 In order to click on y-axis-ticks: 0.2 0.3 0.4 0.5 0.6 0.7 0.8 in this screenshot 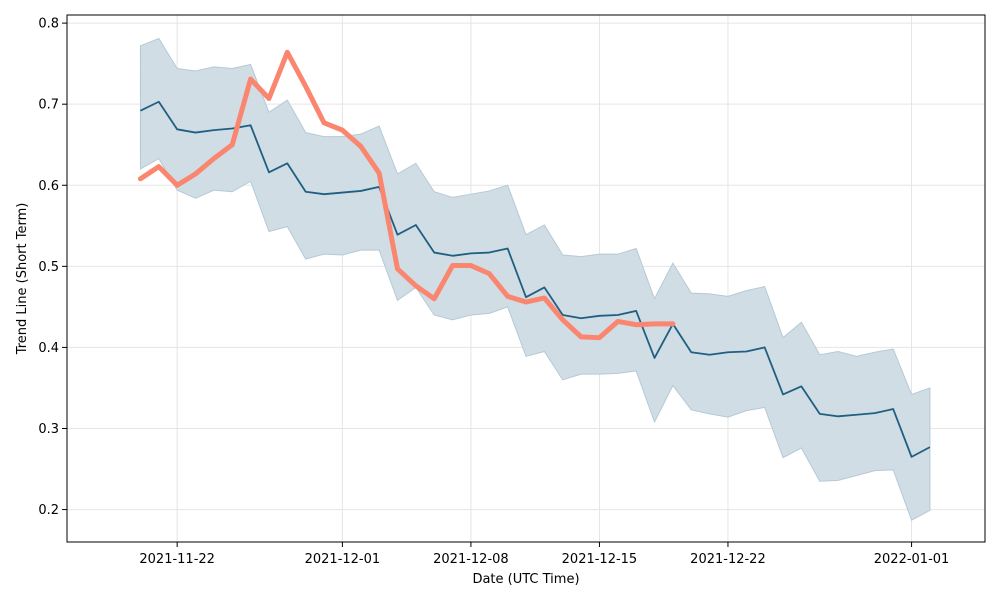, I will do `click(52, 267)`.